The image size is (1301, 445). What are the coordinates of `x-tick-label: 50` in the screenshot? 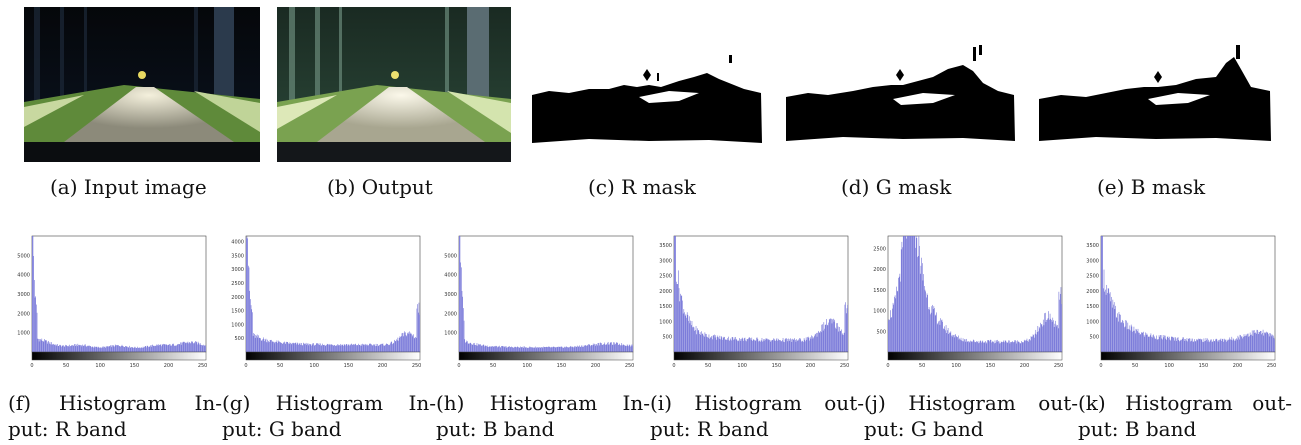 It's located at (708, 366).